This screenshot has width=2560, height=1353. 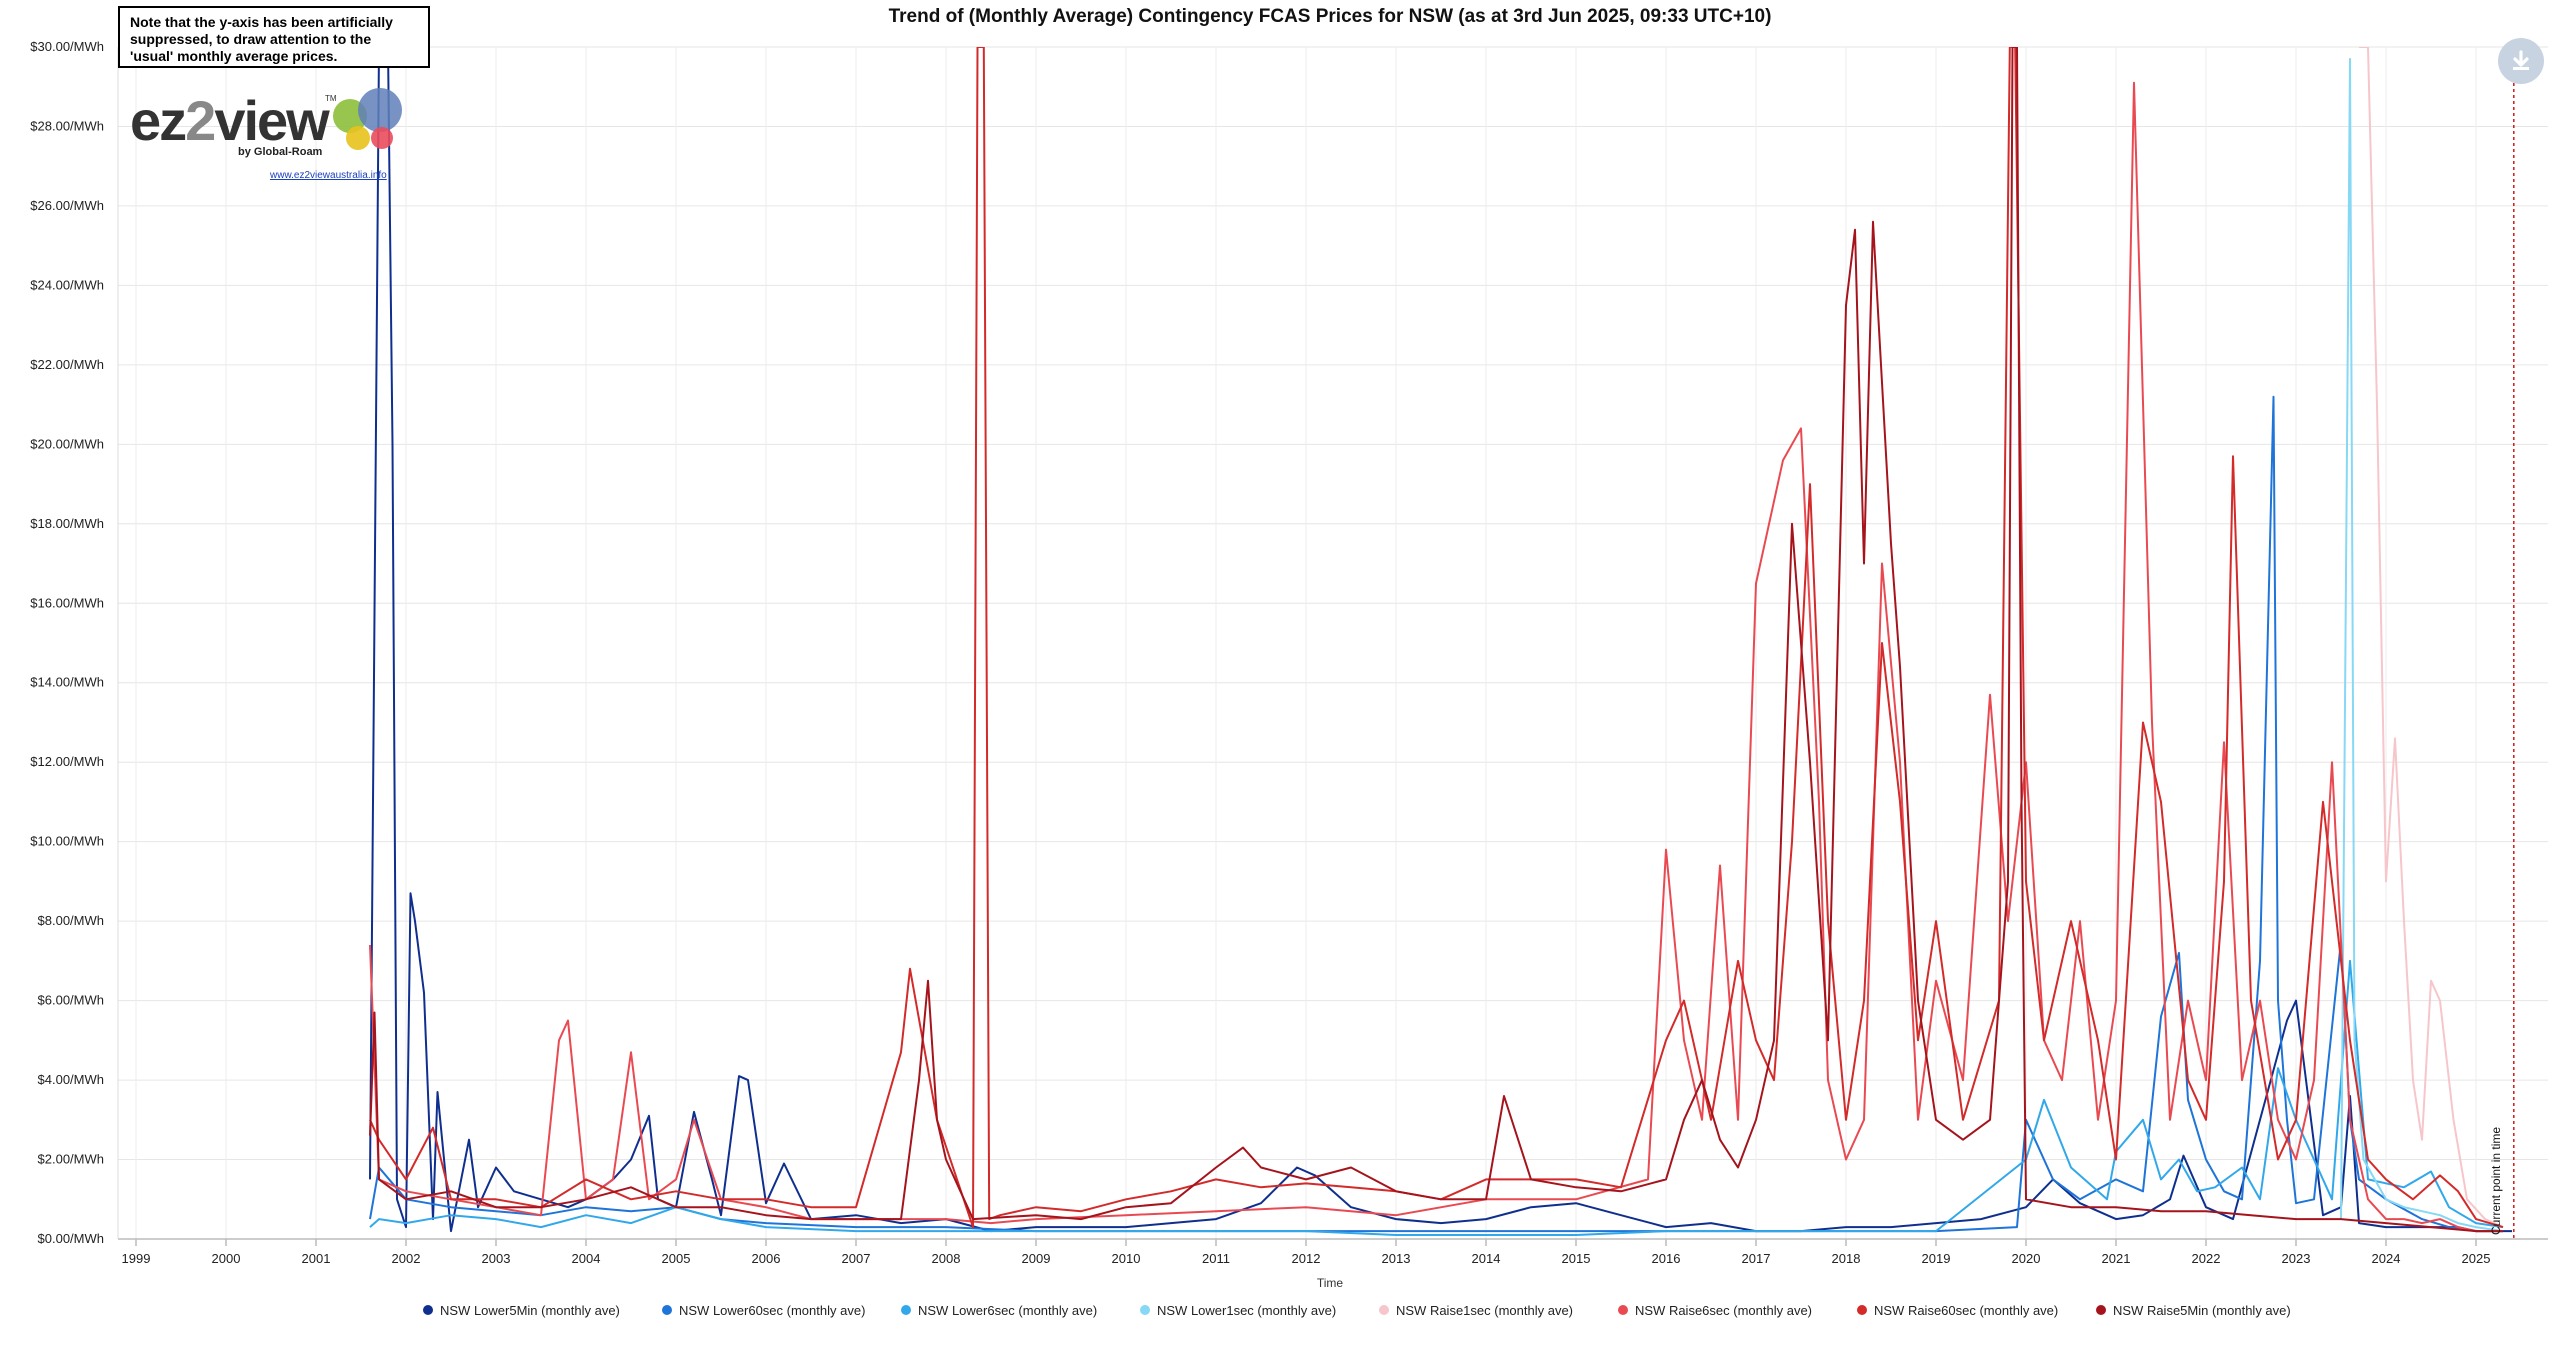 What do you see at coordinates (906, 1310) in the screenshot?
I see `legend-swatch-lower6sec` at bounding box center [906, 1310].